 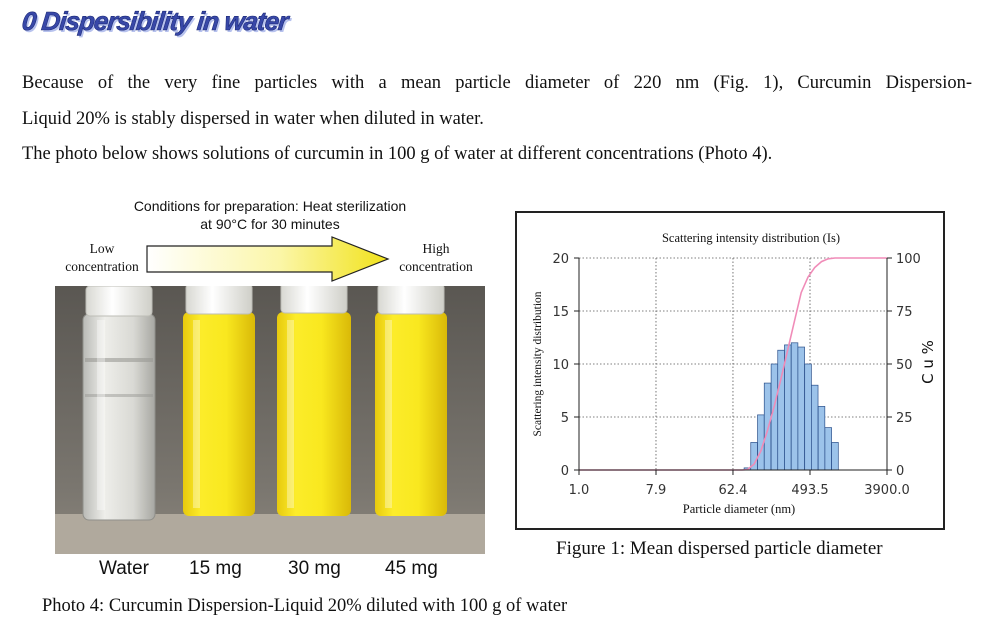 What do you see at coordinates (411, 568) in the screenshot?
I see `vial-label-45mg: 45 mg` at bounding box center [411, 568].